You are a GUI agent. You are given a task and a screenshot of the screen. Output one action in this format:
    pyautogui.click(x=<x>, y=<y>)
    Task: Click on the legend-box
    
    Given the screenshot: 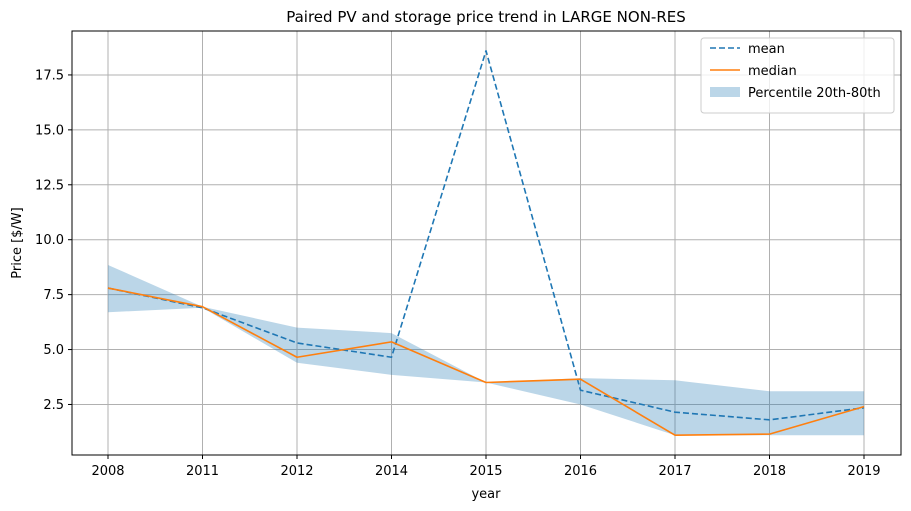 What is the action you would take?
    pyautogui.click(x=797, y=75)
    